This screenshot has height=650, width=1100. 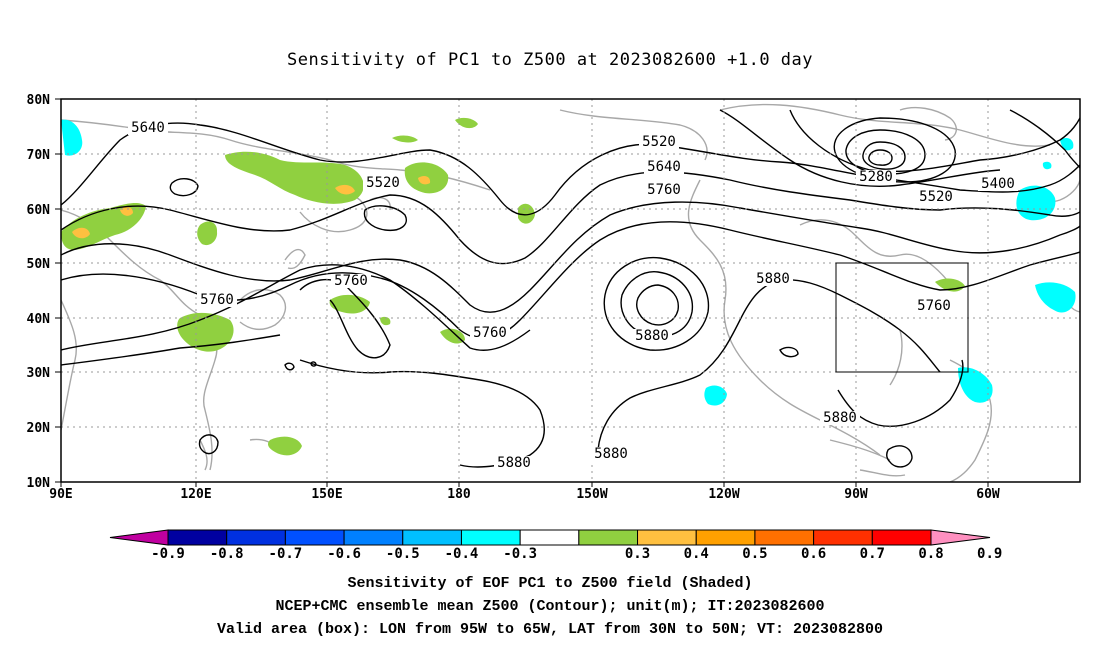 What do you see at coordinates (39, 428) in the screenshot?
I see `lat-label: 20N` at bounding box center [39, 428].